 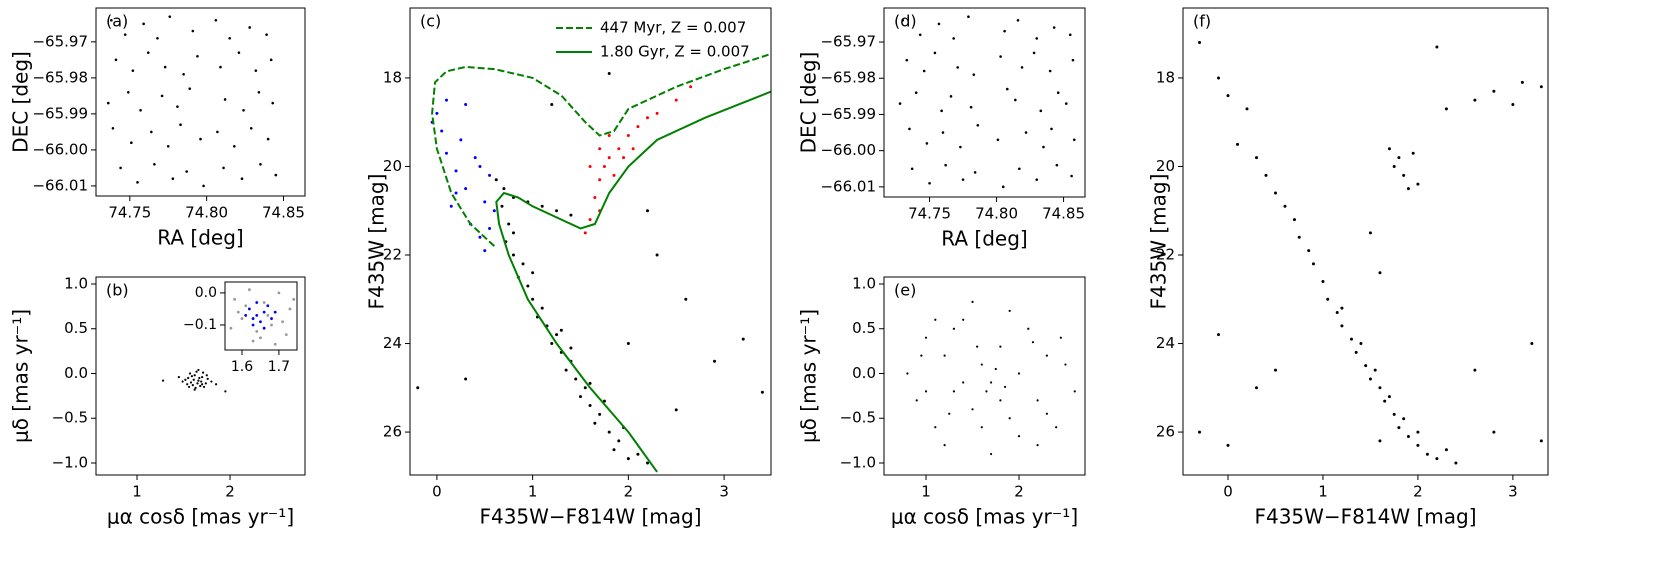 What do you see at coordinates (858, 463) in the screenshot?
I see `y-tick-label: −1.0` at bounding box center [858, 463].